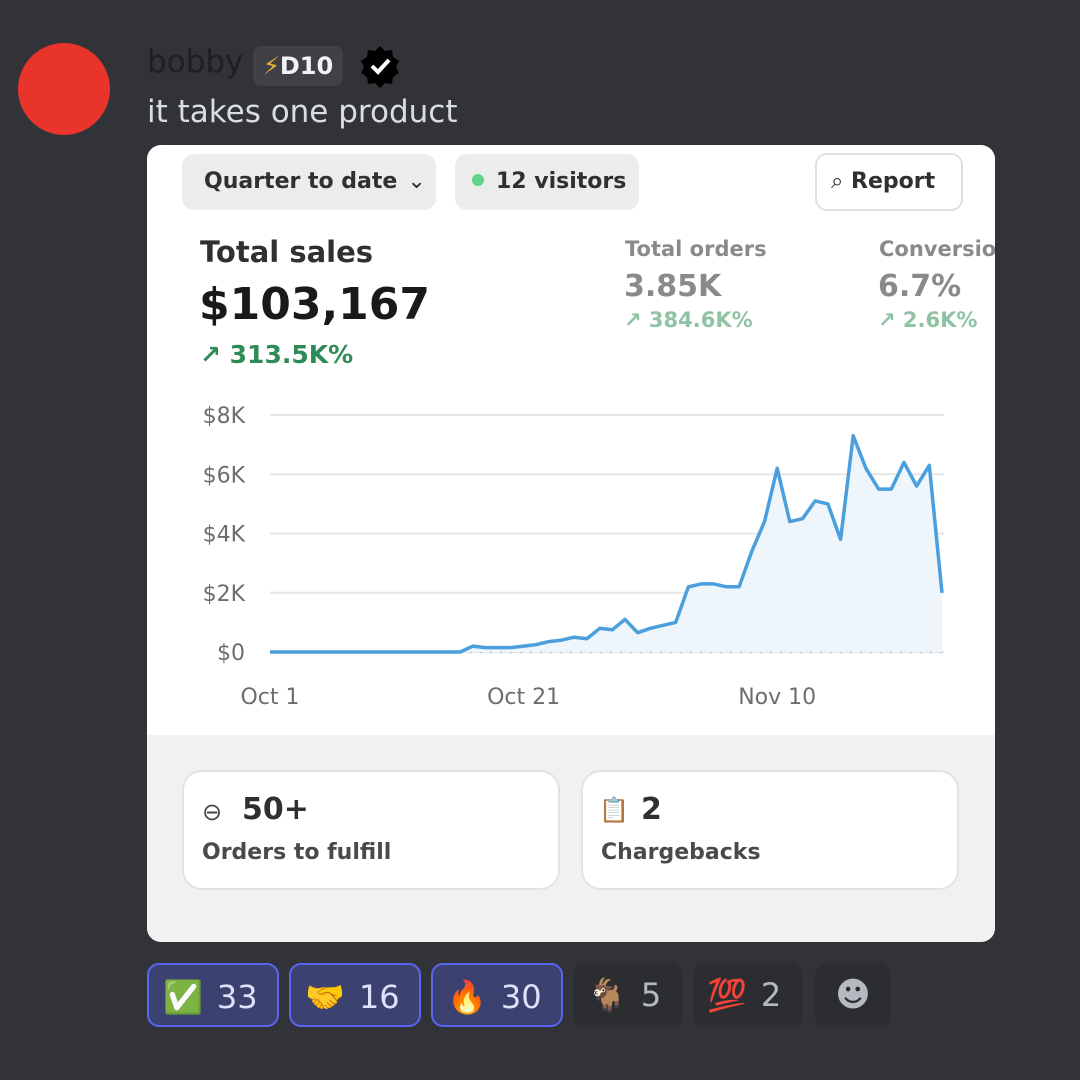 Image resolution: width=1080 pixels, height=1080 pixels. What do you see at coordinates (231, 653) in the screenshot?
I see `y-tick-label: $0` at bounding box center [231, 653].